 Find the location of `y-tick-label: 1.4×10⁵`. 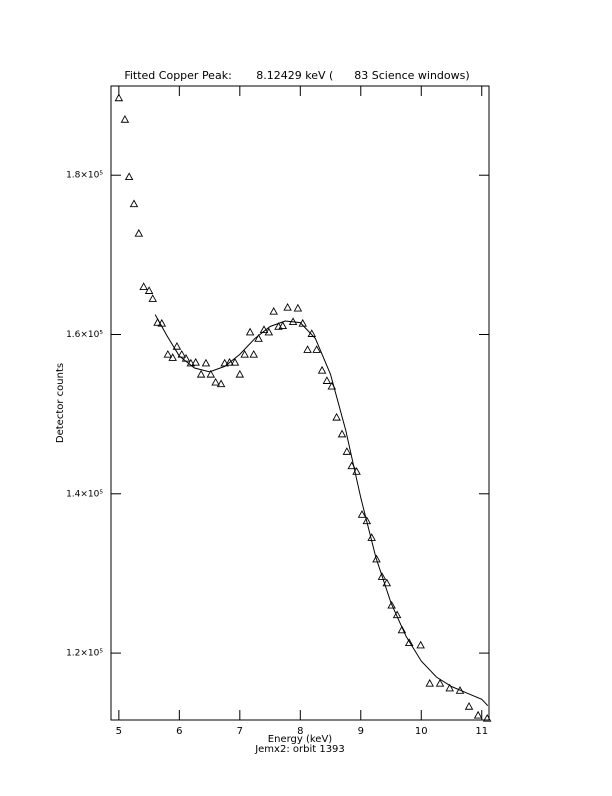

y-tick-label: 1.4×10⁵ is located at coordinates (84, 494).